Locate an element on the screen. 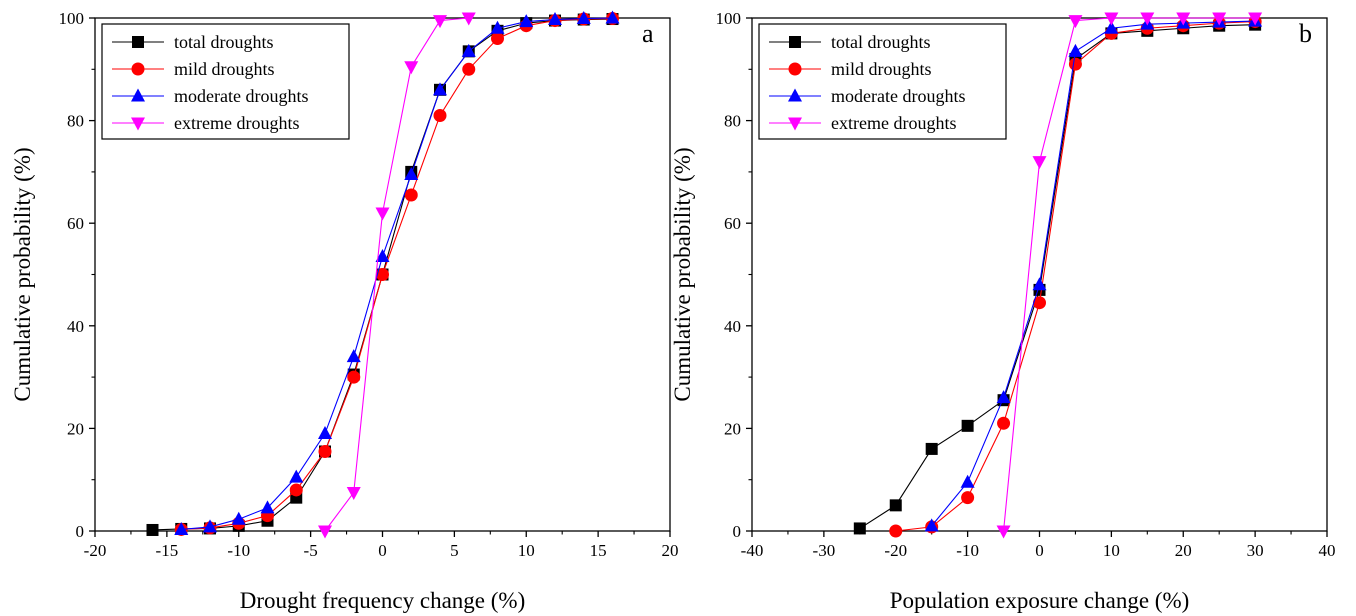 This screenshot has height=616, width=1356. x-tick-label: -10 is located at coordinates (238, 550).